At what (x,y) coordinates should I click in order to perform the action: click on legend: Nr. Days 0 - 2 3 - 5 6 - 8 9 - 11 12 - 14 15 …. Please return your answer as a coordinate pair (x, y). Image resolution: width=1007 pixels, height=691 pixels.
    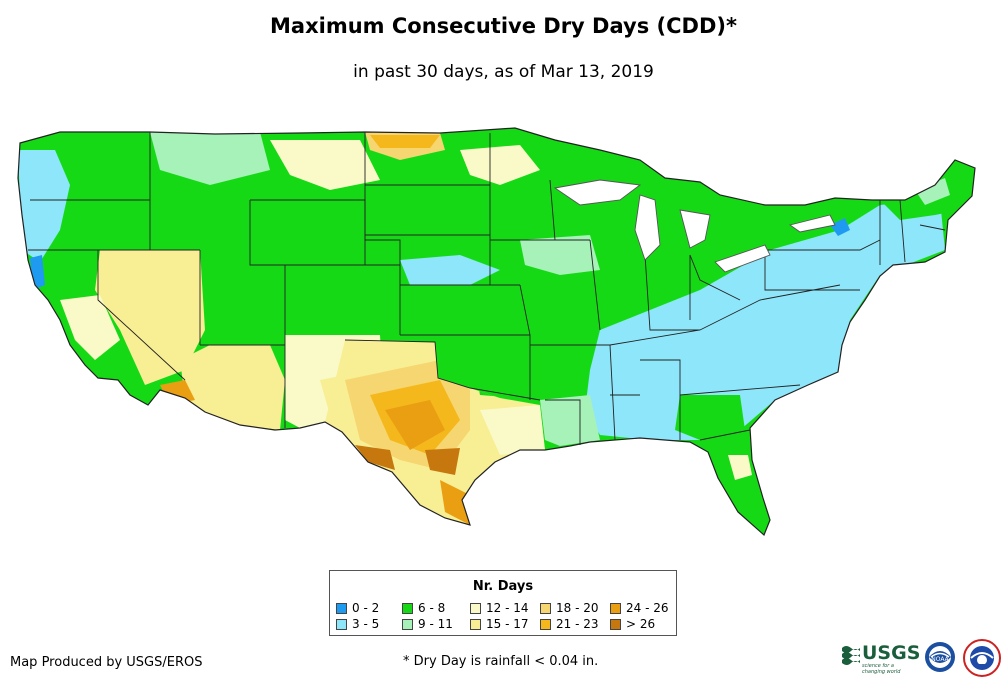
    Looking at the image, I should click on (503, 603).